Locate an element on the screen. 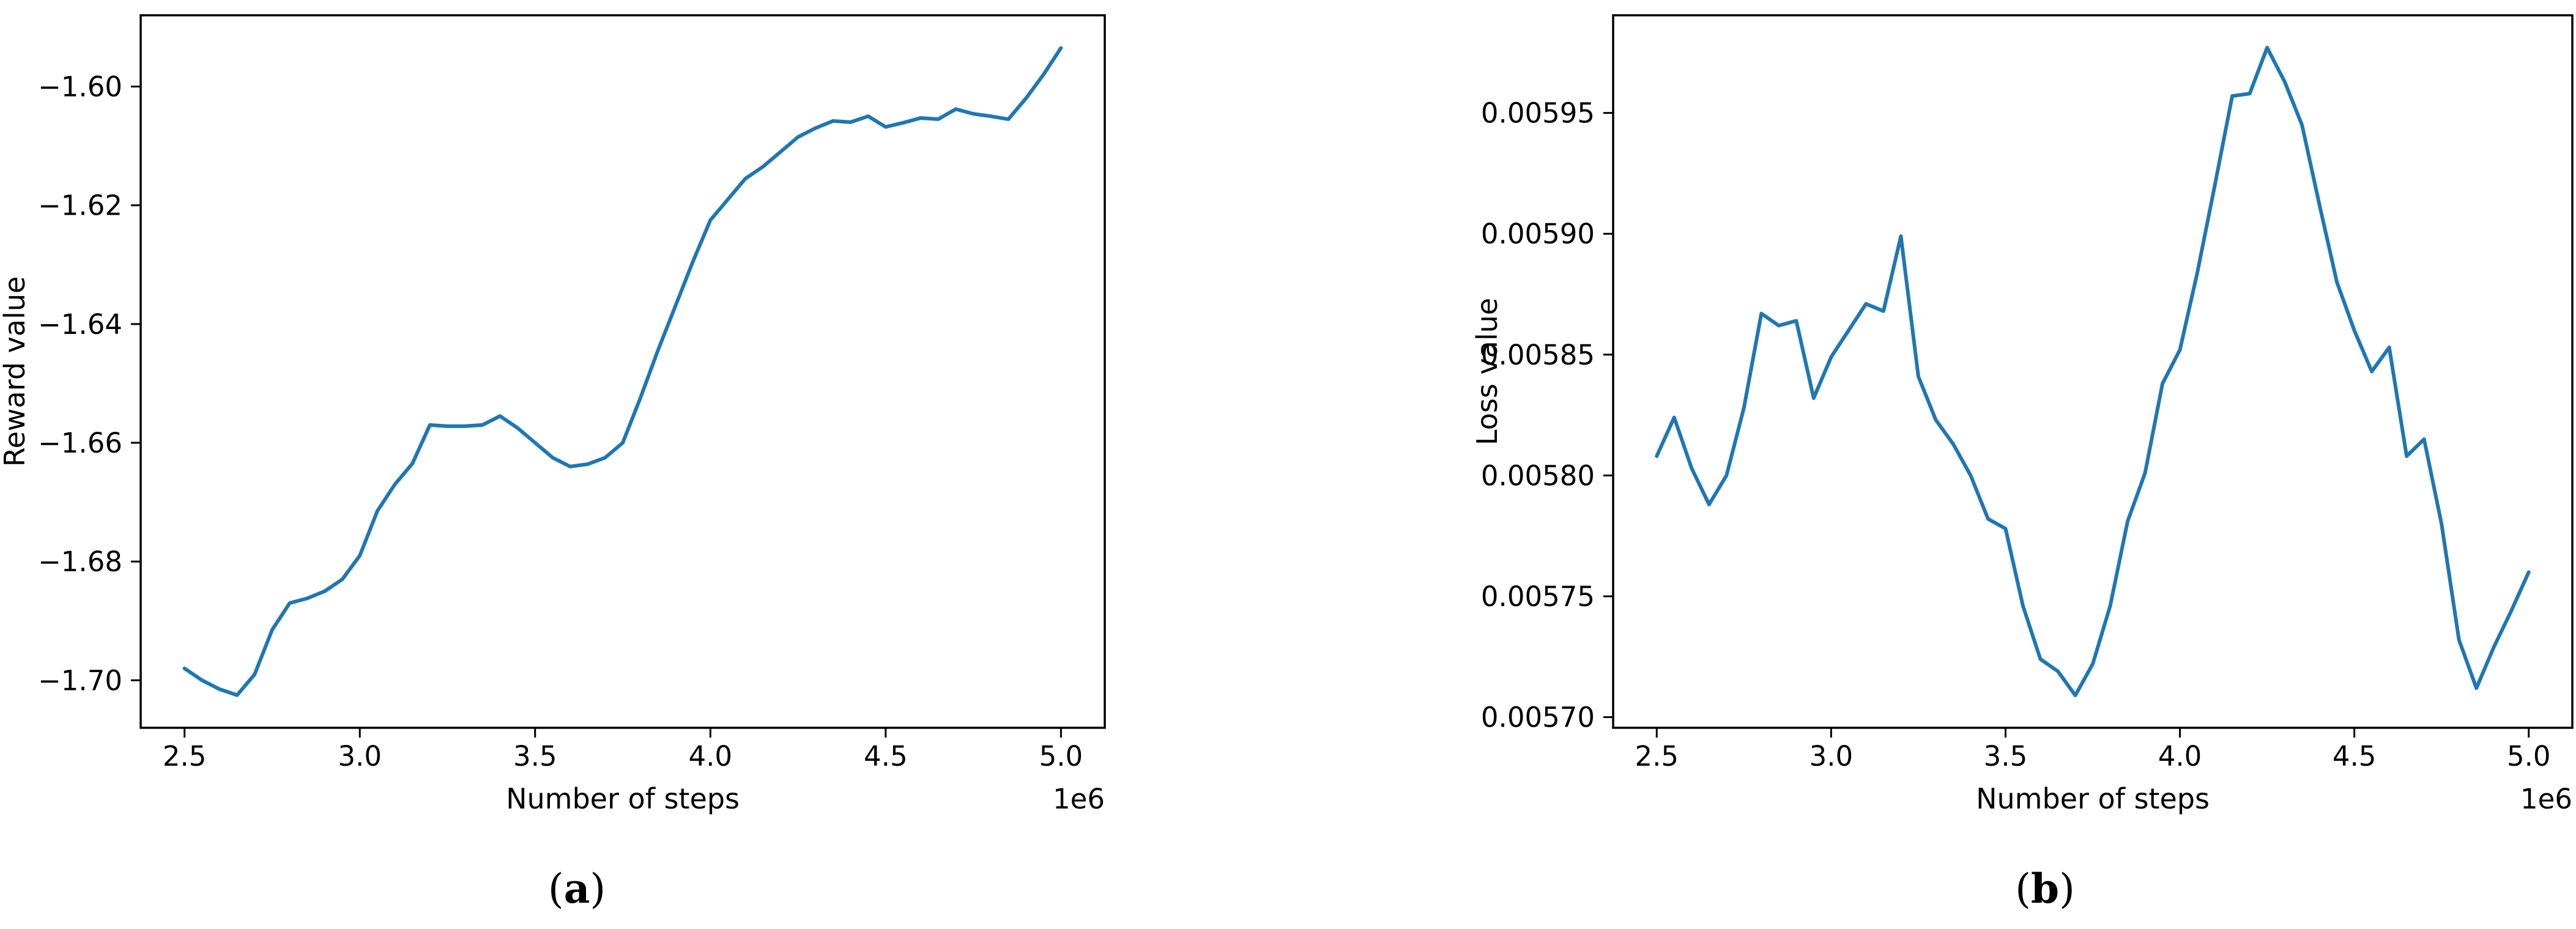 The image size is (2576, 929). y-tick-label: 0.00580 is located at coordinates (1538, 475).